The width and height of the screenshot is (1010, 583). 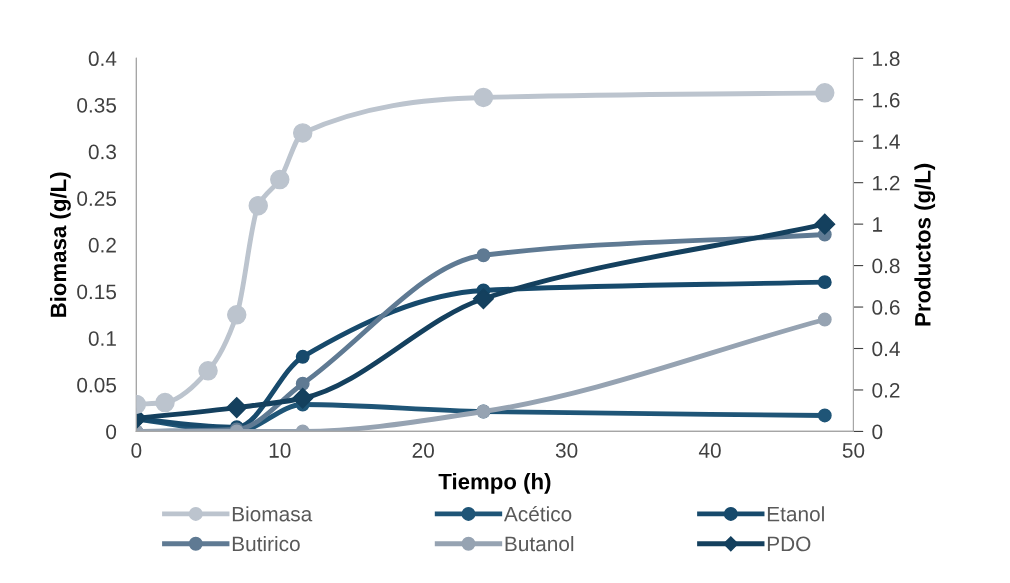 What do you see at coordinates (886, 390) in the screenshot?
I see `y2-tick-label: 0.2` at bounding box center [886, 390].